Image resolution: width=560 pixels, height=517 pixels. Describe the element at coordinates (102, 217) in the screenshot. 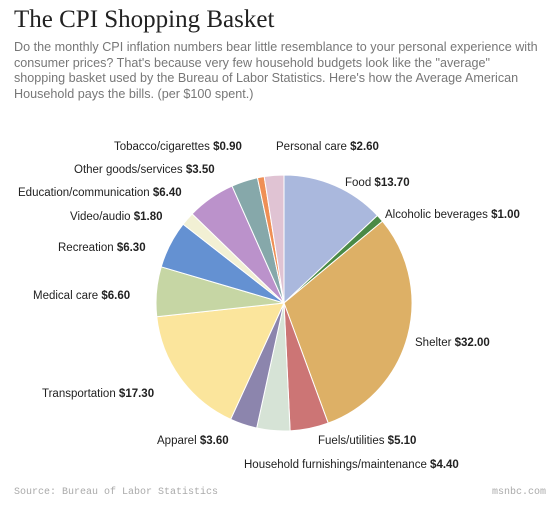

I see `slice-label-name: Video/audio` at that location.